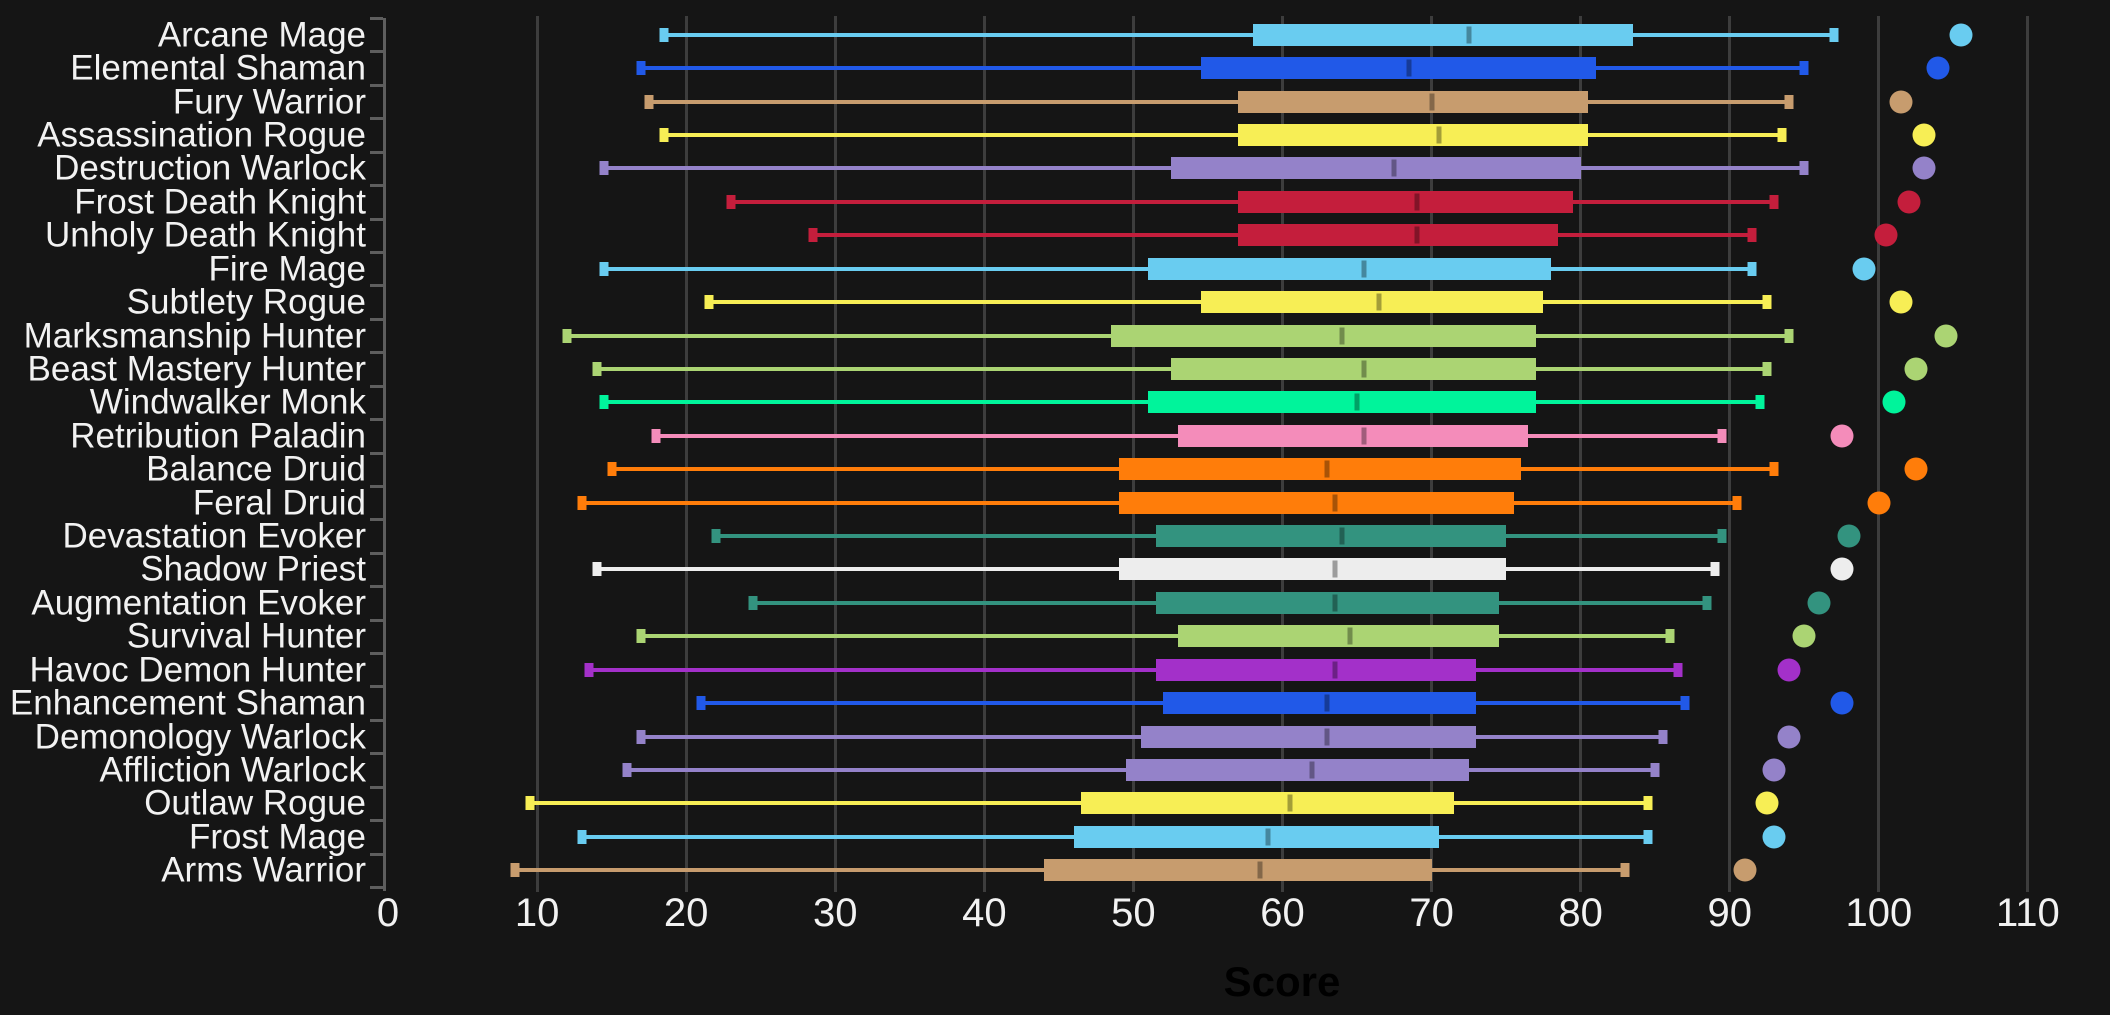 The width and height of the screenshot is (2110, 1015). What do you see at coordinates (187, 703) in the screenshot?
I see `y-category-label: Enhancement Shaman` at bounding box center [187, 703].